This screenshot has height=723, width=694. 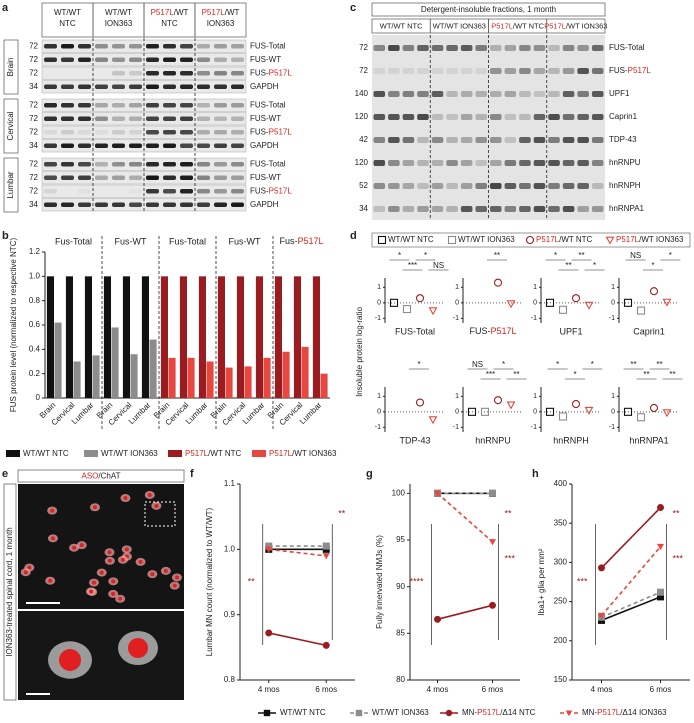 What do you see at coordinates (400, 539) in the screenshot?
I see `y-tick-label: 95` at bounding box center [400, 539].